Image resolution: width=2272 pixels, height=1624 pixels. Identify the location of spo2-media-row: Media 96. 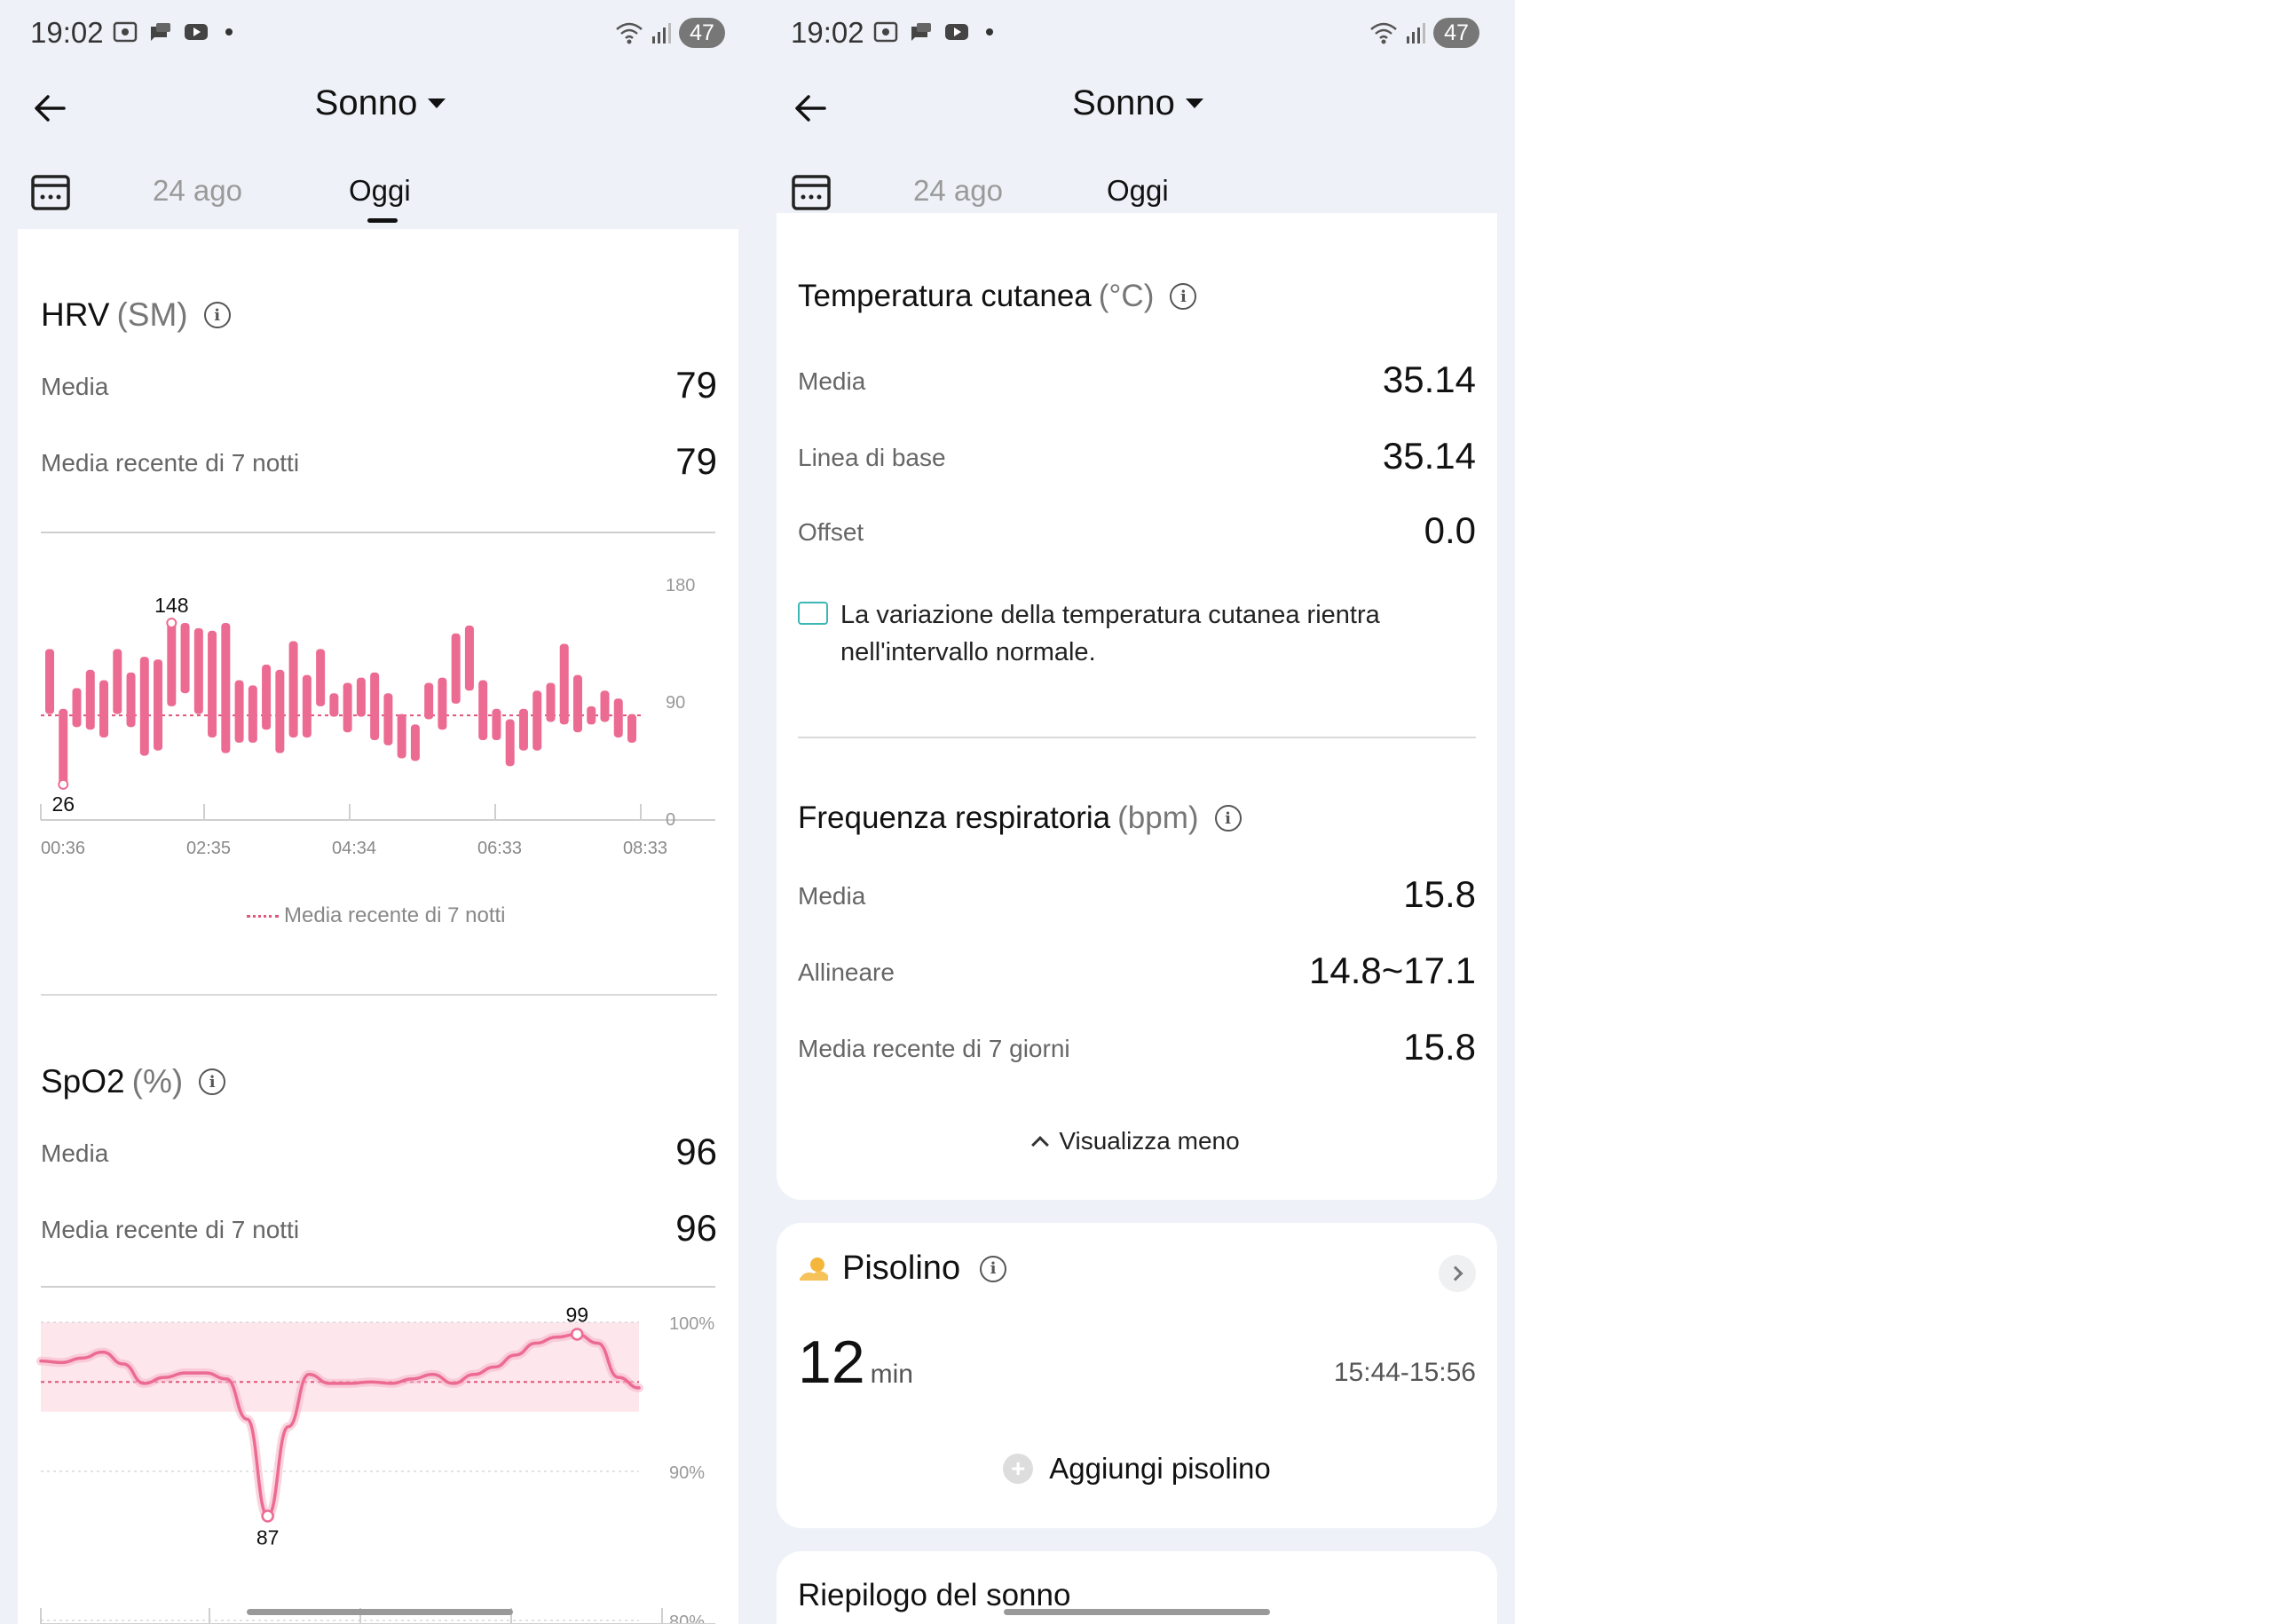
(378, 1153).